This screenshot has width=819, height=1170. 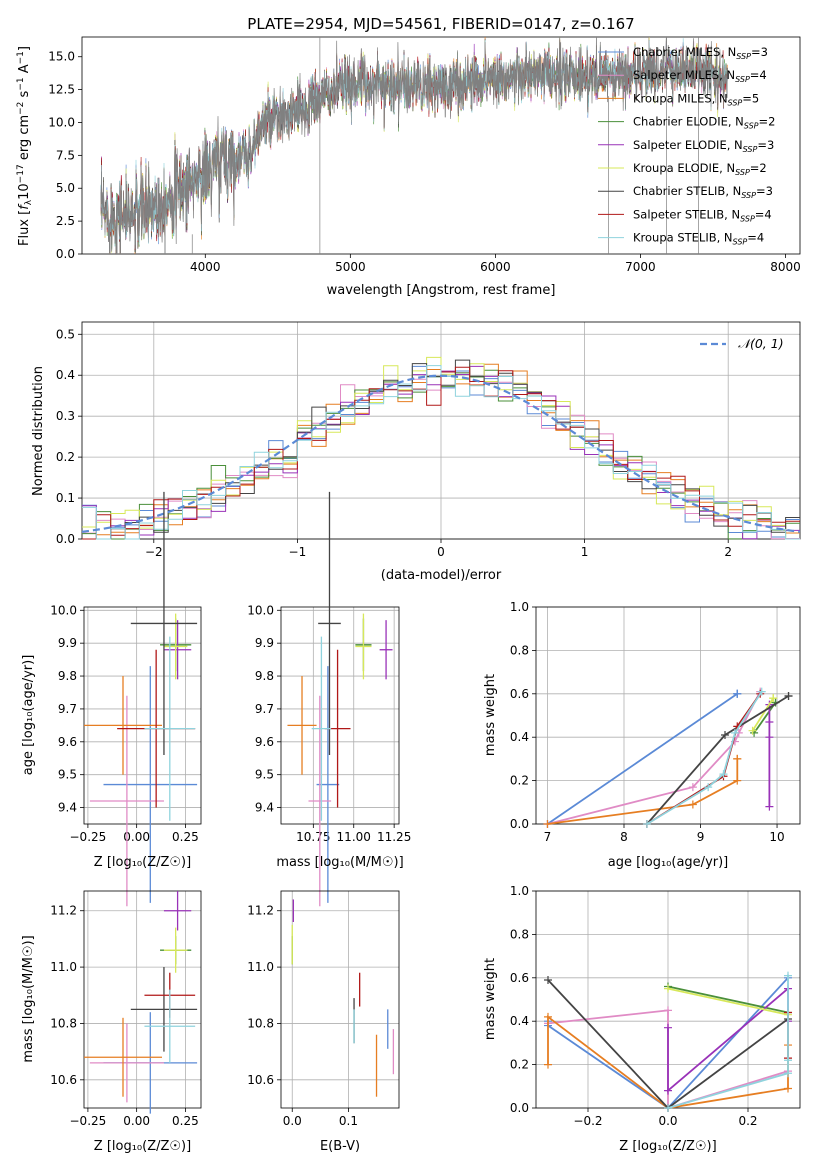 What do you see at coordinates (142, 862) in the screenshot?
I see `agez-xlabel: Z [log₁₀(Z/Z☉)]` at bounding box center [142, 862].